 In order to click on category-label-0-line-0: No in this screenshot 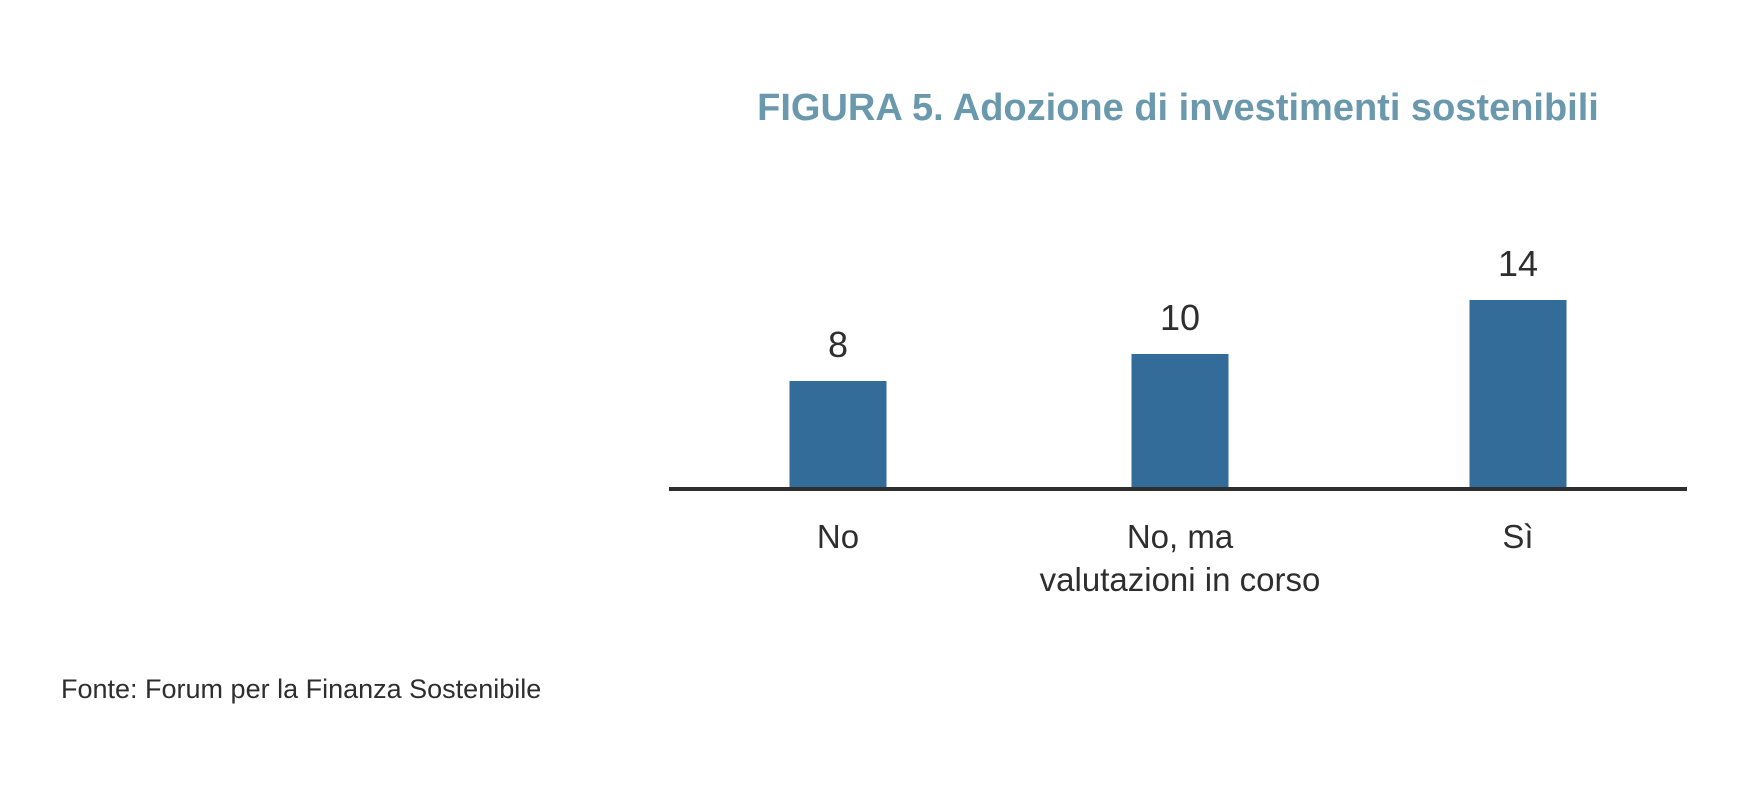, I will do `click(838, 536)`.